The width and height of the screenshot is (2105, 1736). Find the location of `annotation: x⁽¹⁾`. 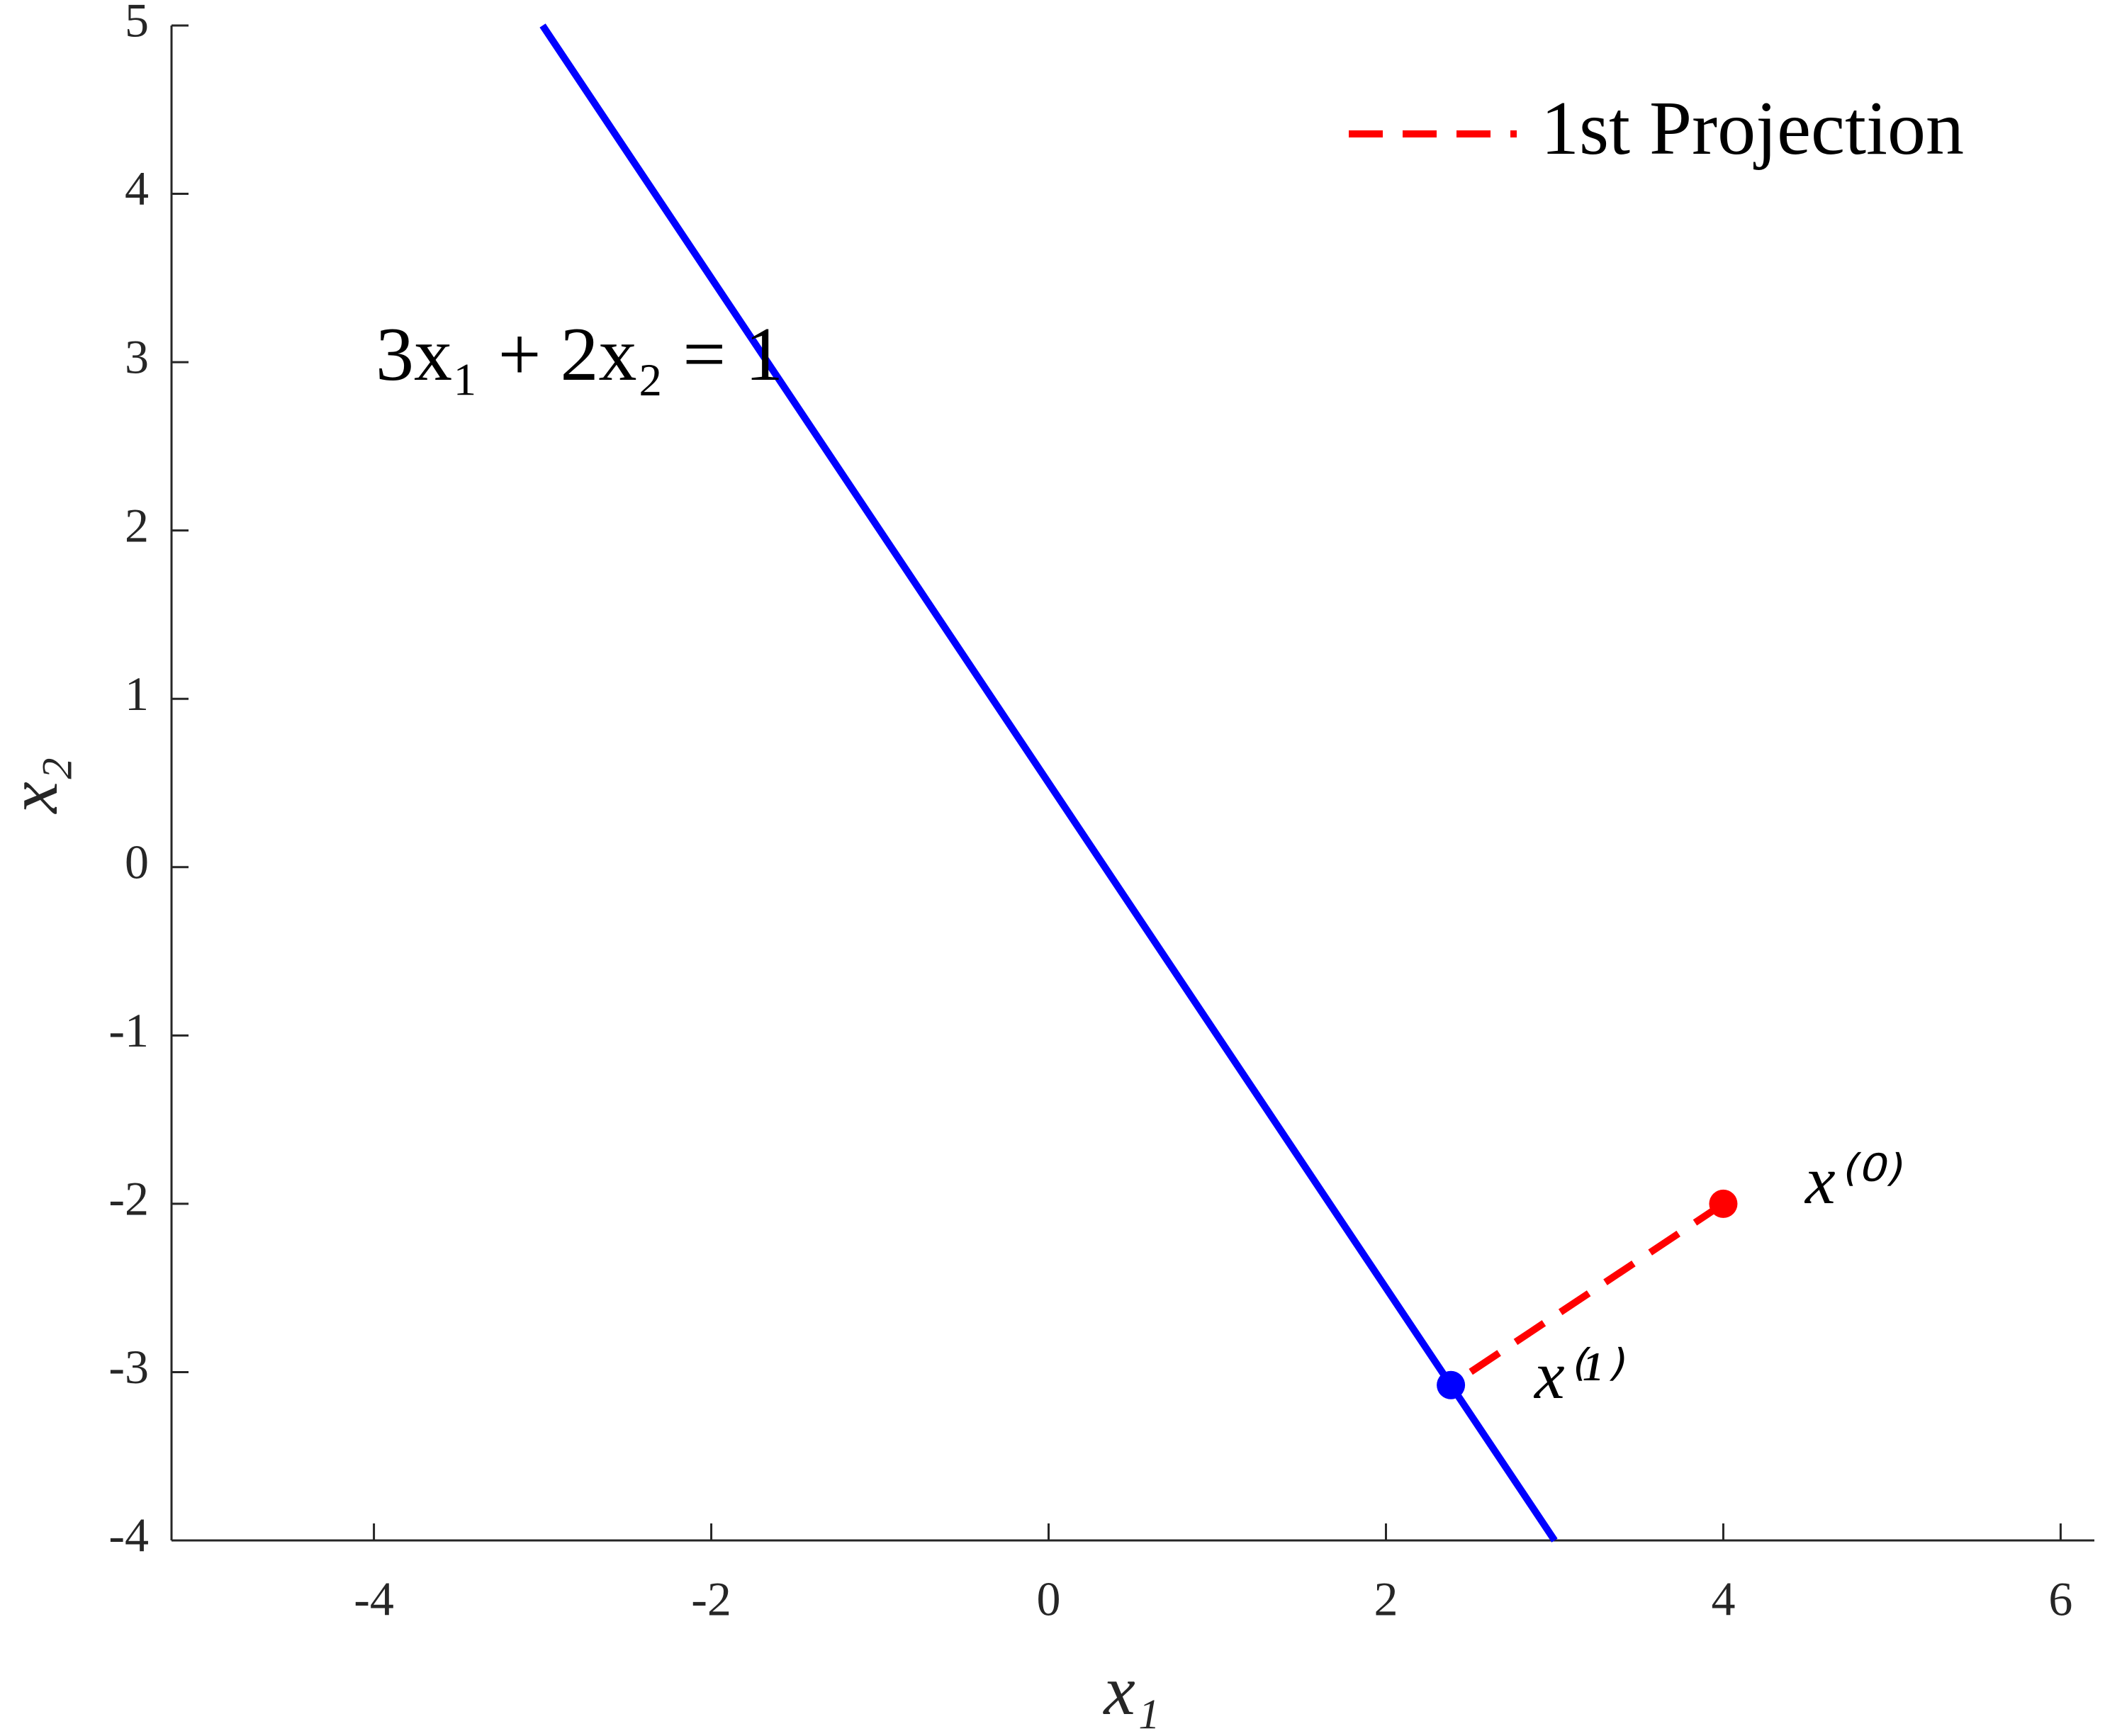

annotation: x⁽¹⁾ is located at coordinates (1579, 1375).